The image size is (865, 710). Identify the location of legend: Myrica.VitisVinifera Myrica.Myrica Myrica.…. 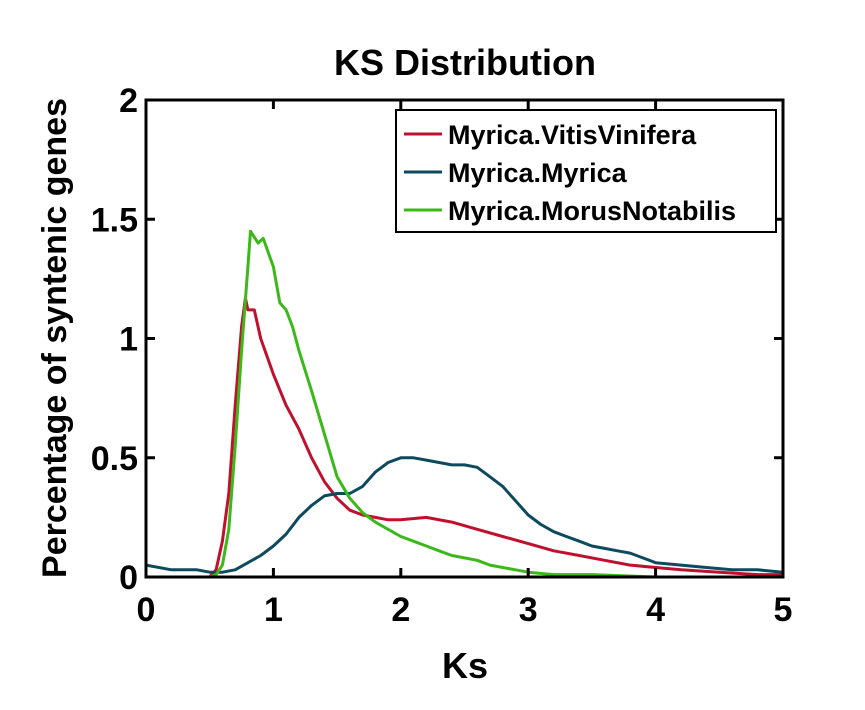
(586, 171).